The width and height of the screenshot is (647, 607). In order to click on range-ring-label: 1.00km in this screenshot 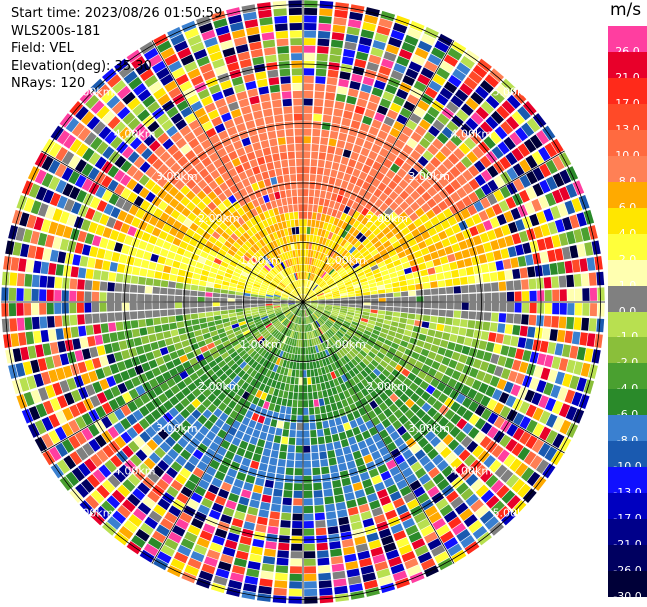, I will do `click(345, 260)`.